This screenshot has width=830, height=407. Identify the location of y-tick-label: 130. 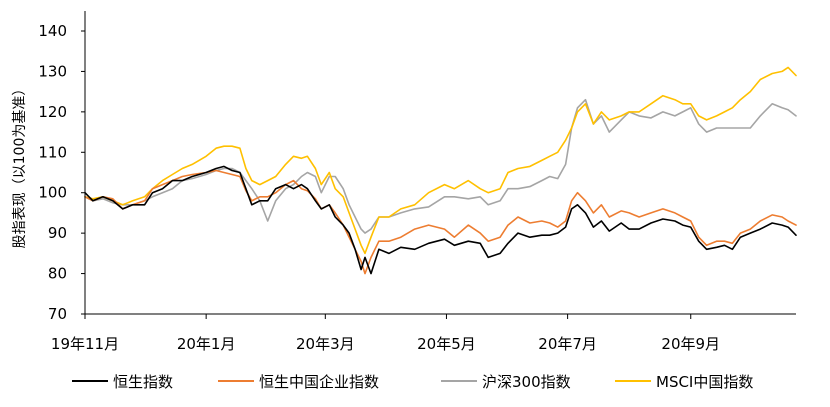
(52, 71).